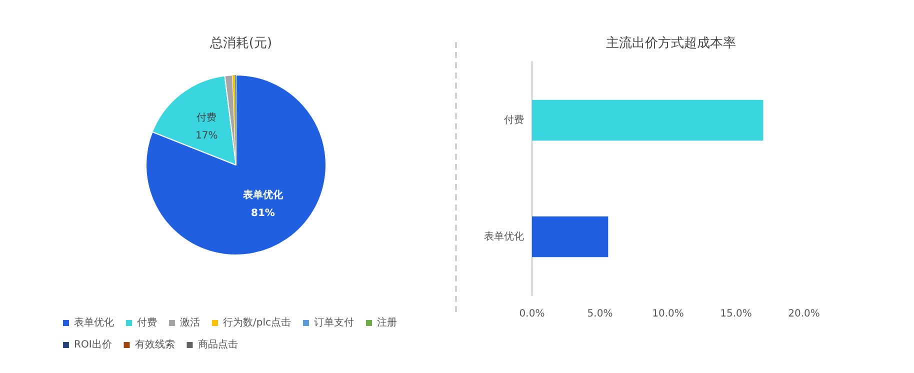 The height and width of the screenshot is (373, 914). I want to click on chart-title: 主流出价方式超成本率, so click(671, 43).